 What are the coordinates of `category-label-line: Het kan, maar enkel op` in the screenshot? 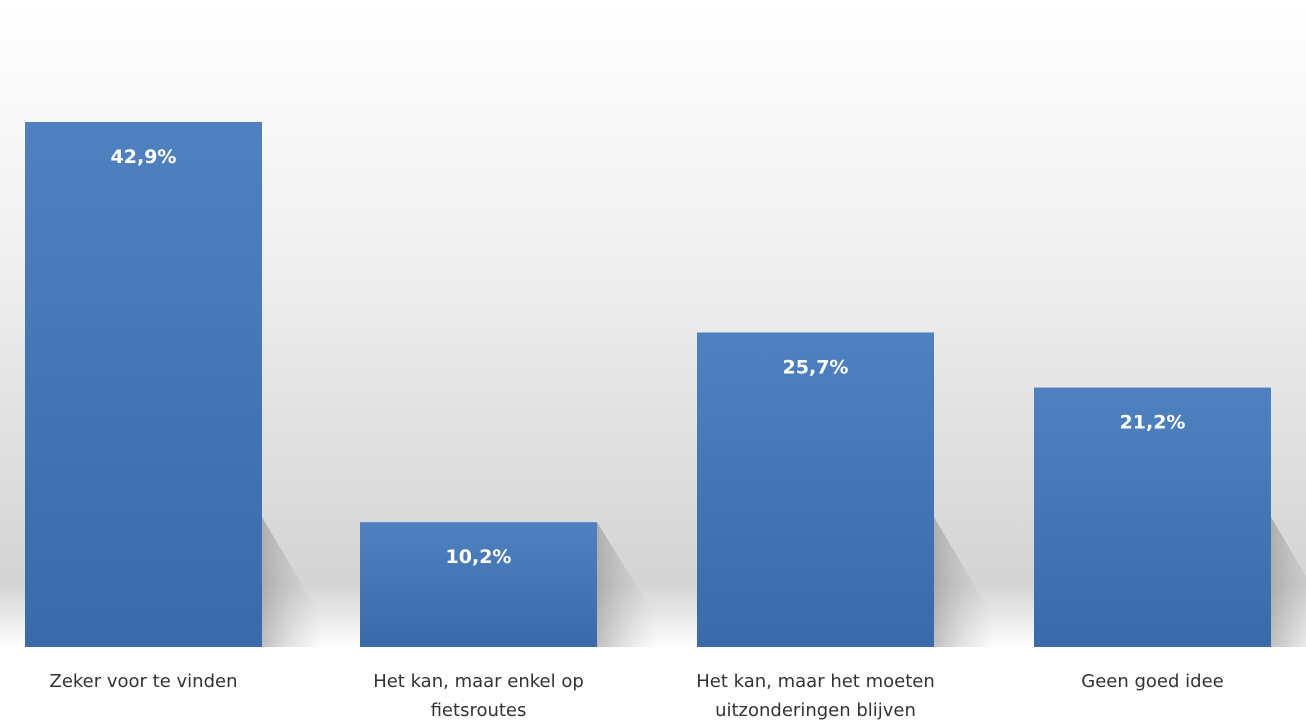 It's located at (478, 681).